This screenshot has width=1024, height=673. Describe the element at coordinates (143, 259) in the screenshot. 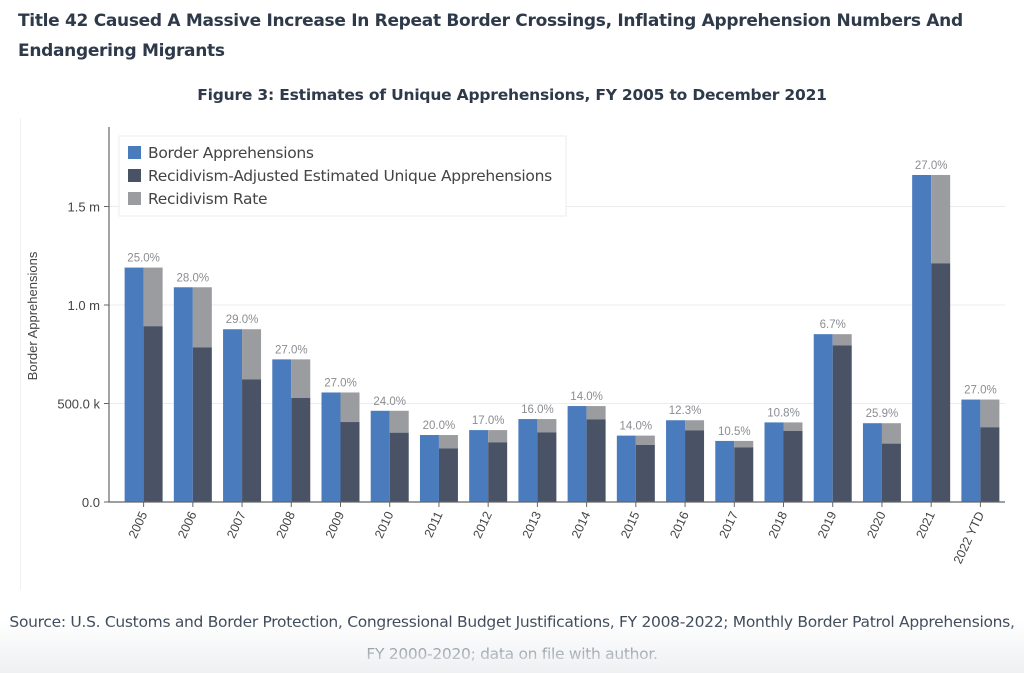

I see `data-label: 25.0%` at that location.